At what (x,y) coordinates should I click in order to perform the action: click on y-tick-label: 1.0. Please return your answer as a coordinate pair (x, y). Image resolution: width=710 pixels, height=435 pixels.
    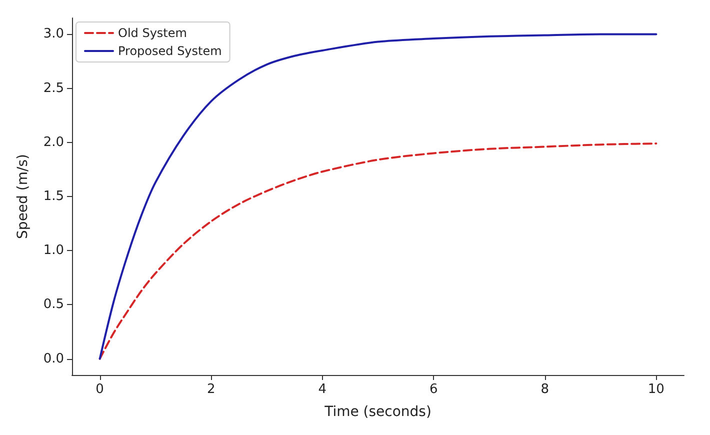
    Looking at the image, I should click on (53, 250).